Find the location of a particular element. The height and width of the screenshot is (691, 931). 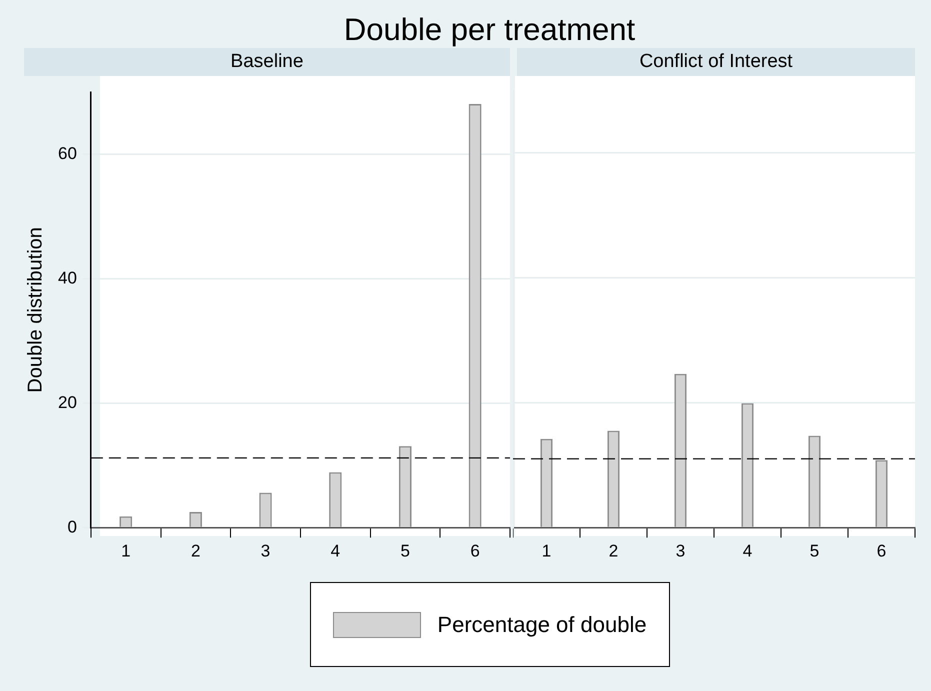

y-tick-label: 0 is located at coordinates (72, 526).